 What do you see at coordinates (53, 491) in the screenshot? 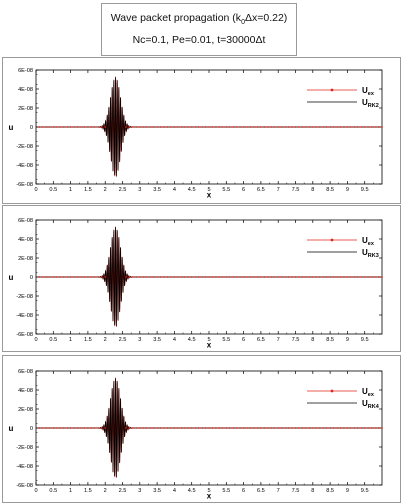
I see `x-tick-label: 0.5` at bounding box center [53, 491].